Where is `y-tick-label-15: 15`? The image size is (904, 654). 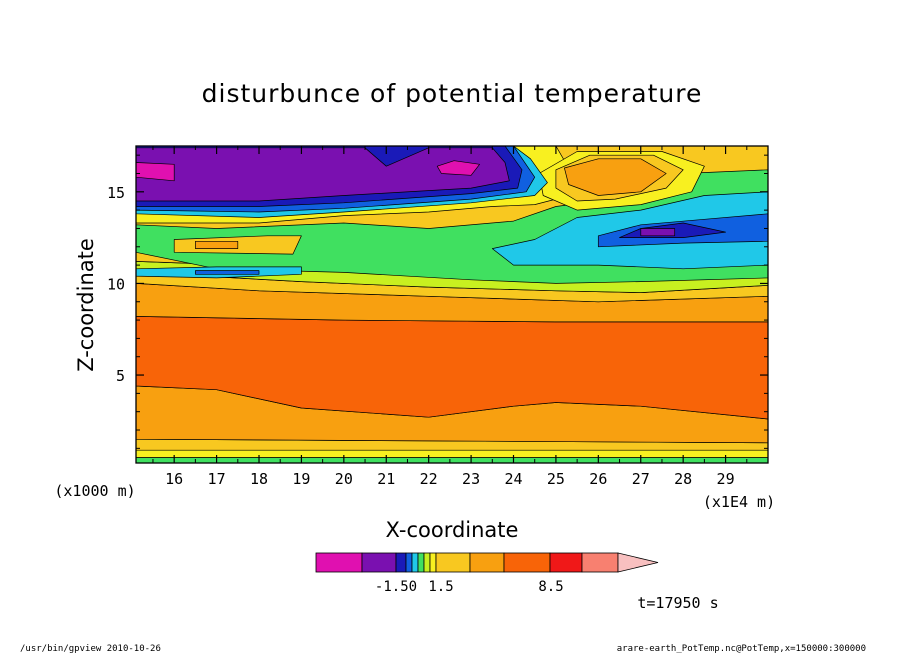 y-tick-label-15: 15 is located at coordinates (116, 193).